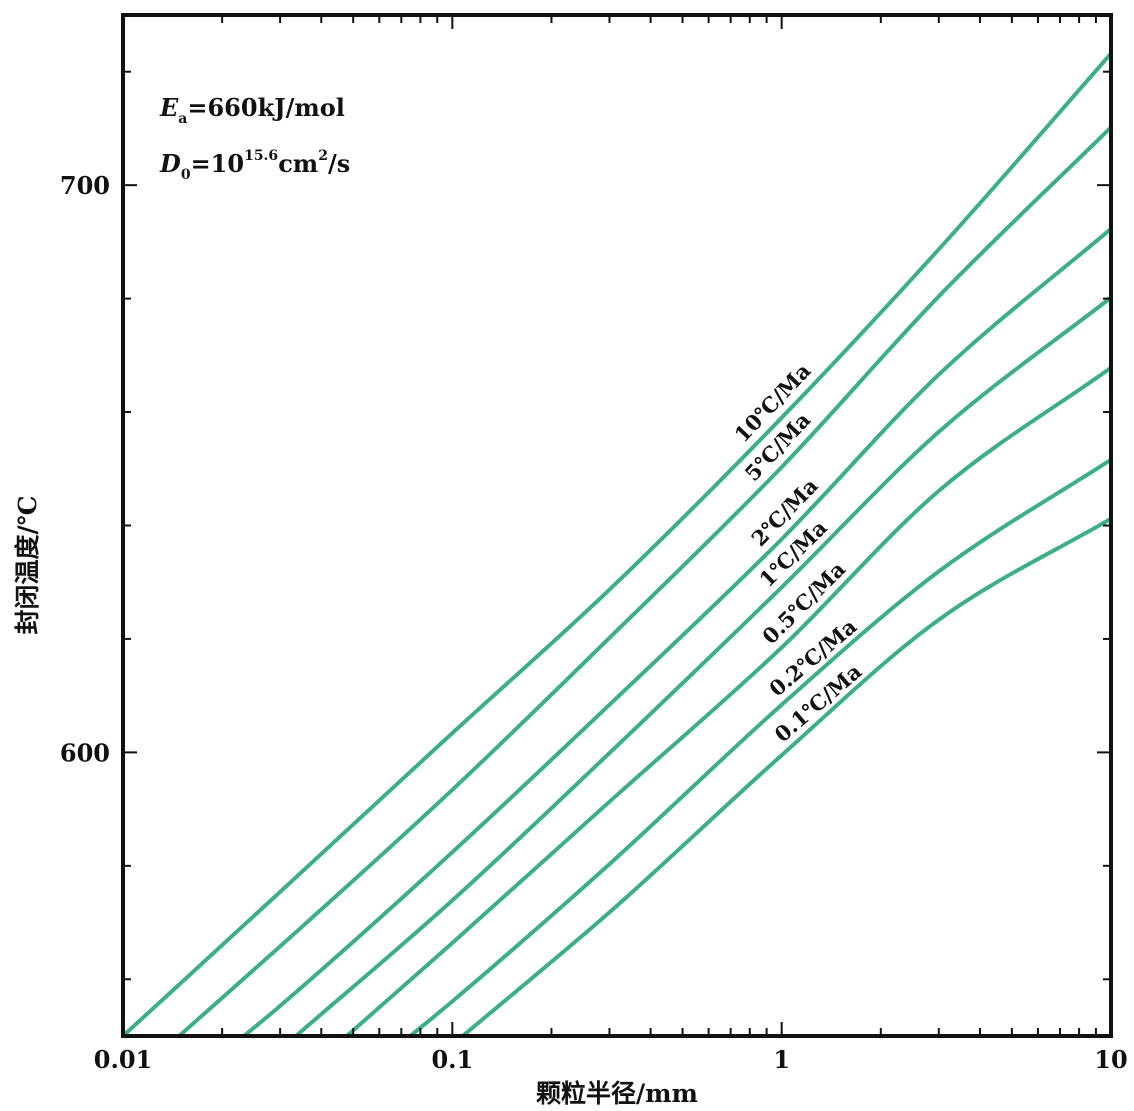 The width and height of the screenshot is (1134, 1111). Describe the element at coordinates (169, 107) in the screenshot. I see `ea-symbol: E` at that location.